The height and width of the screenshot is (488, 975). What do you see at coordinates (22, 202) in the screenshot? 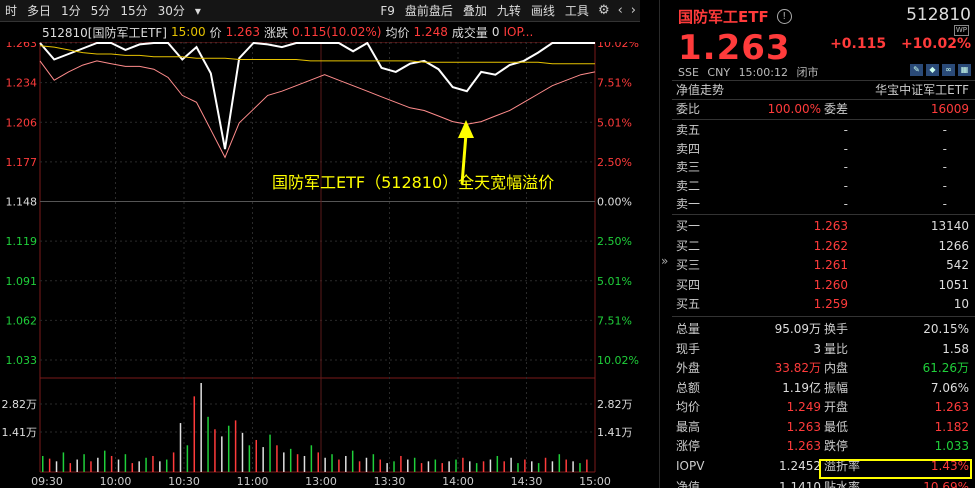
I see `y-left-tick: 1.148` at bounding box center [22, 202].